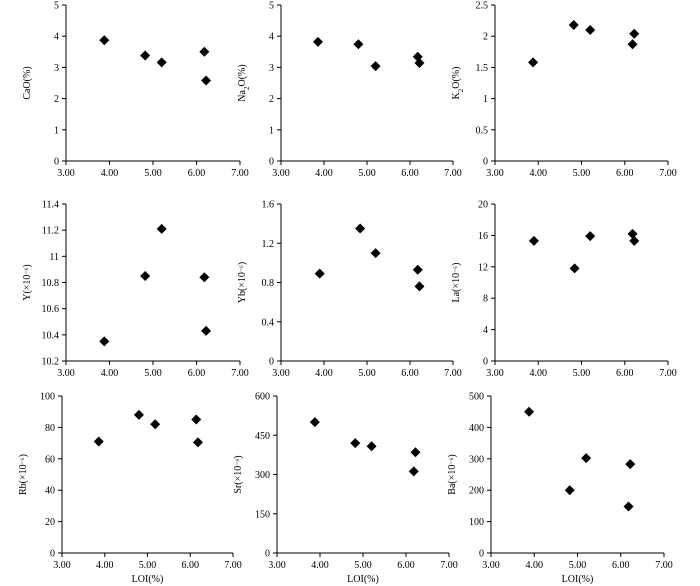 The height and width of the screenshot is (586, 700). What do you see at coordinates (482, 68) in the screenshot?
I see `y-tick-label: 1.5` at bounding box center [482, 68].